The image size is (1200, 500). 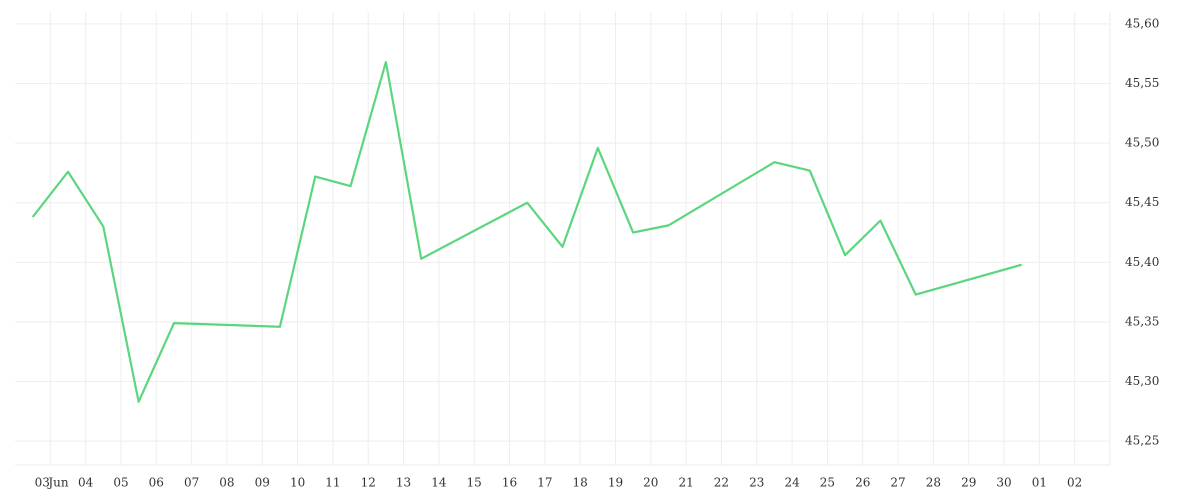 I want to click on y-tick-label: 45,40, so click(x=1142, y=262).